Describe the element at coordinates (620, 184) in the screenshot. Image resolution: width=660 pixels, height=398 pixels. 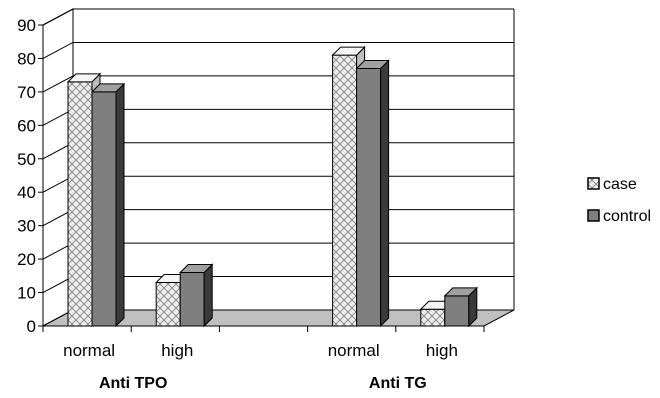
I see `legend-label-case: case` at that location.